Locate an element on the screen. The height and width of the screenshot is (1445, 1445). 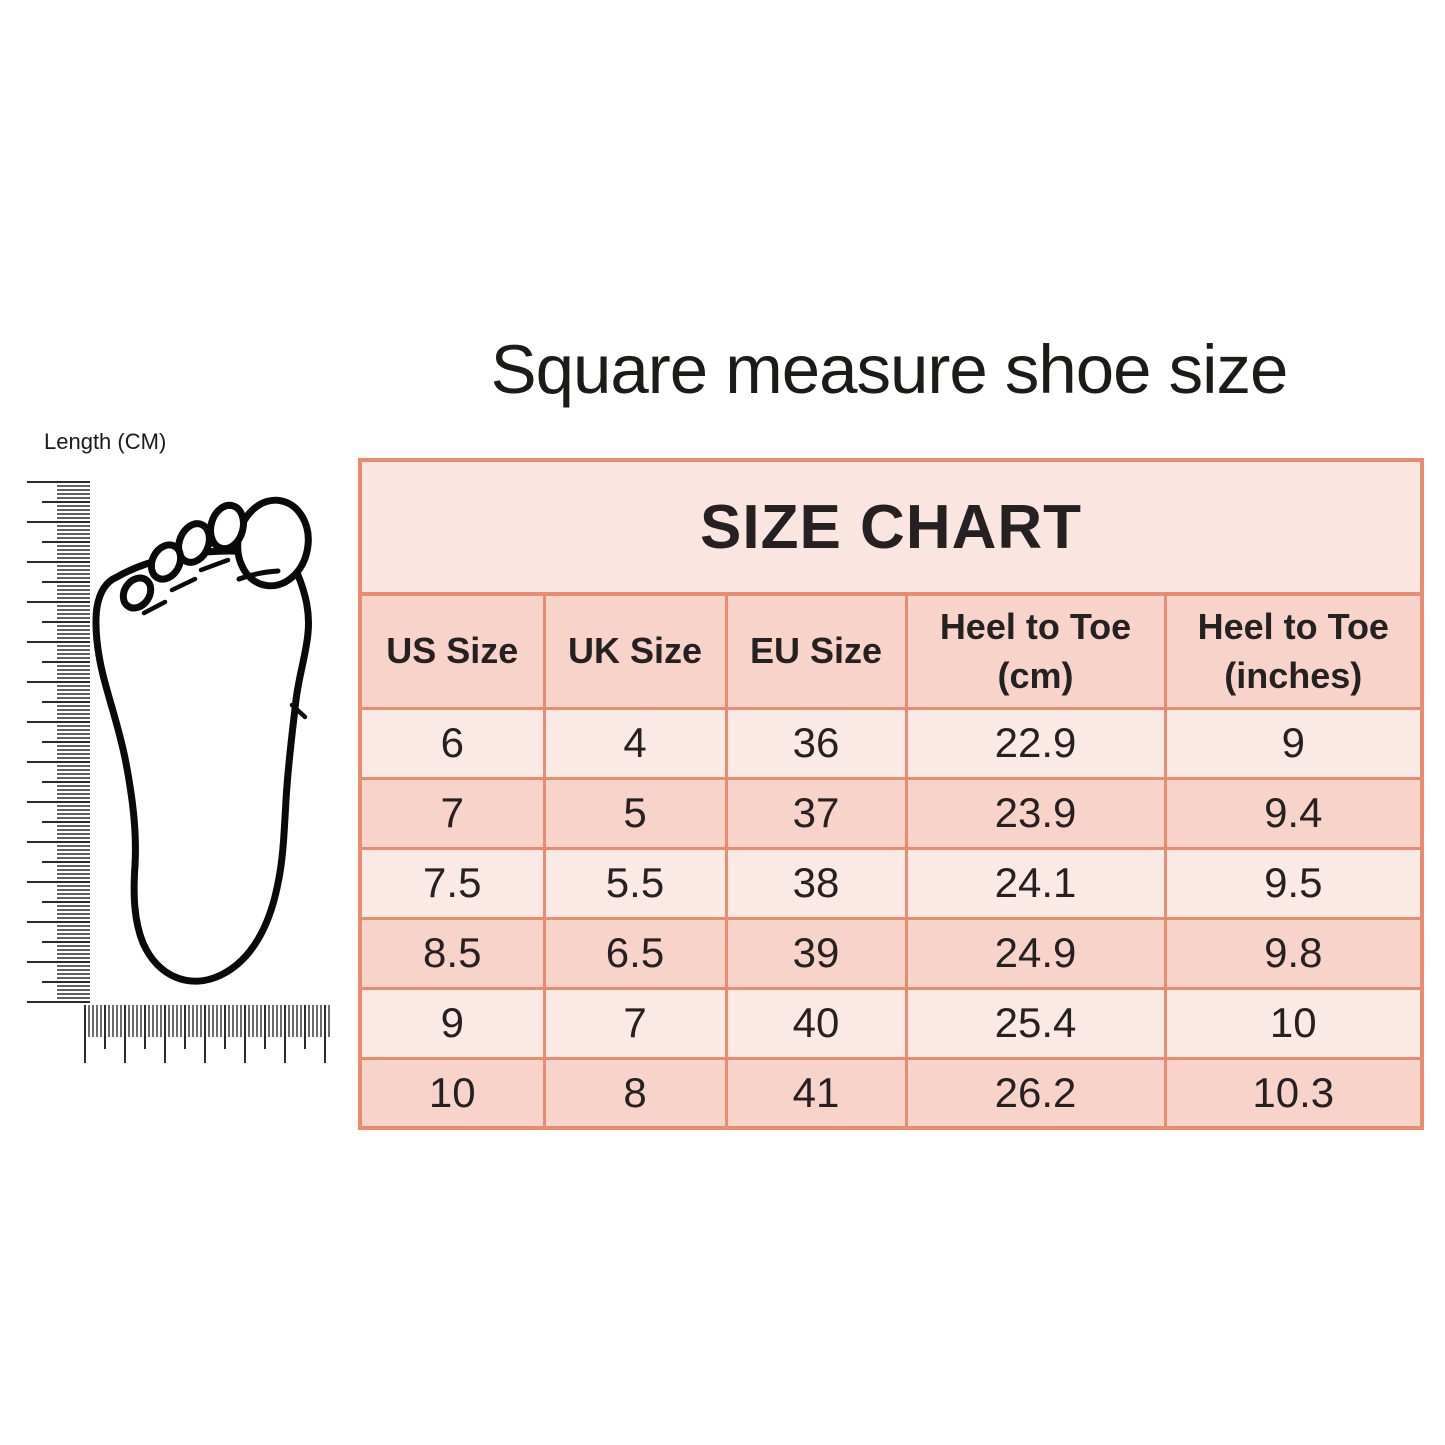
table-cell: 24.1 is located at coordinates (1035, 883).